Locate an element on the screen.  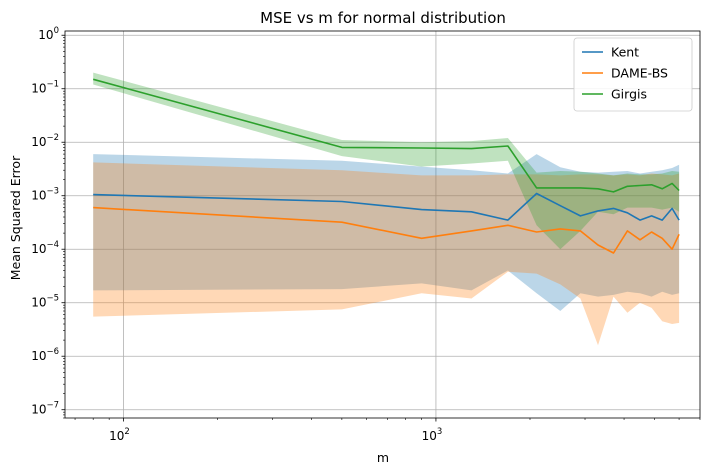
y-tick-label: 10⁻⁴ is located at coordinates (45, 248).